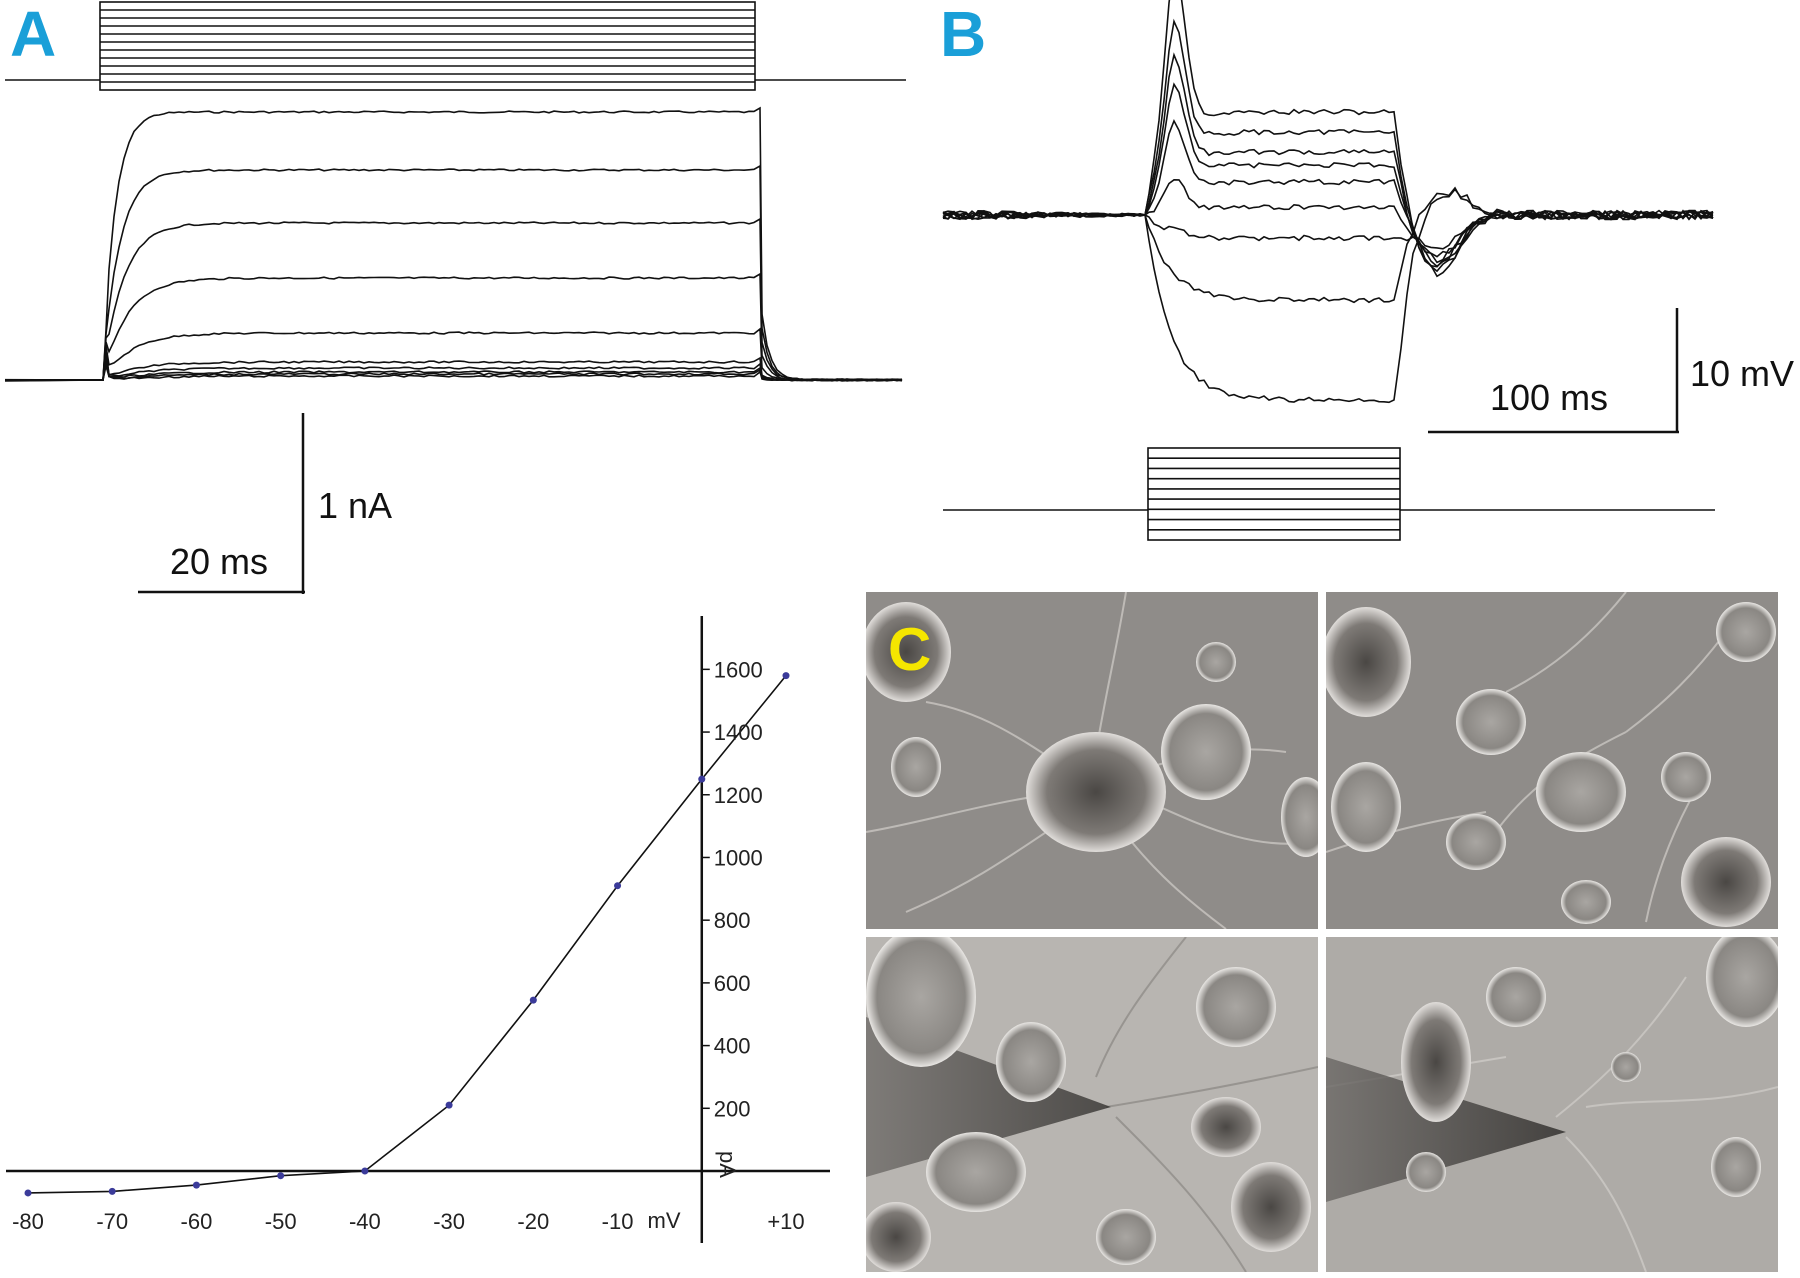 The image size is (1800, 1278). What do you see at coordinates (1092, 760) in the screenshot?
I see `micrograph-top-left: C` at bounding box center [1092, 760].